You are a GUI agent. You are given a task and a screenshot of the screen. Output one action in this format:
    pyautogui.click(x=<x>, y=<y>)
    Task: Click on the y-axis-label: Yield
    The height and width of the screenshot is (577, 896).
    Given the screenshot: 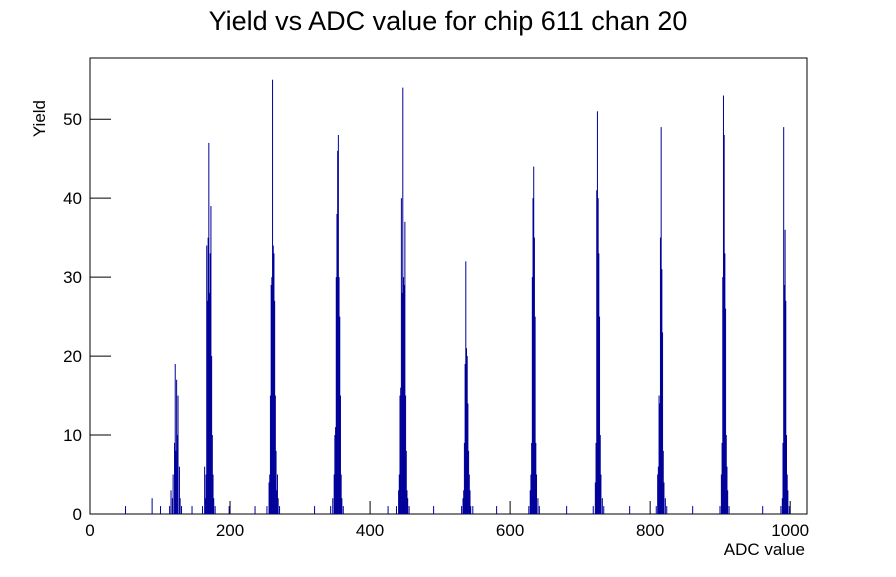 What is the action you would take?
    pyautogui.click(x=39, y=118)
    